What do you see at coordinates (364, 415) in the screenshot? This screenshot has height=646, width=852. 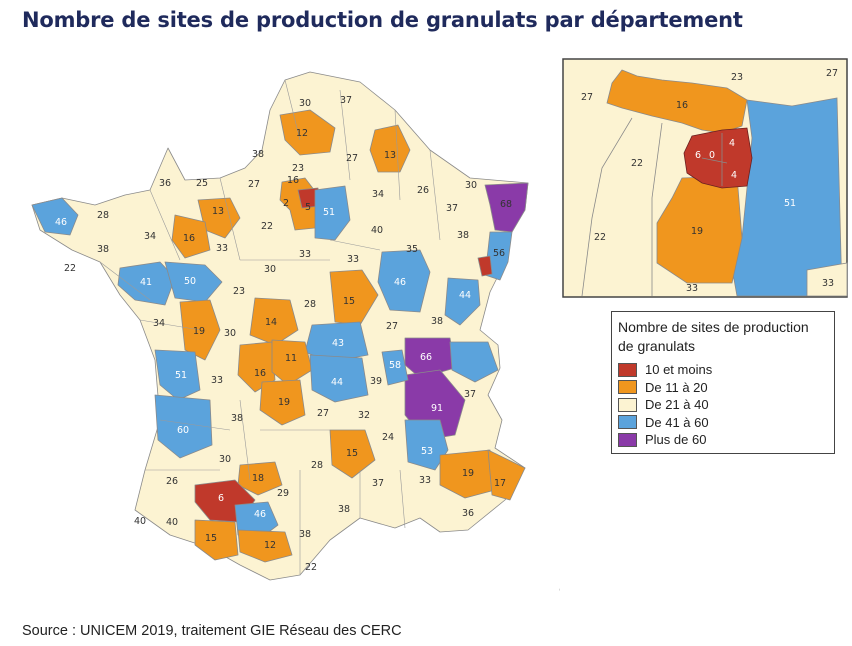 I see `dept-label: 32` at bounding box center [364, 415].